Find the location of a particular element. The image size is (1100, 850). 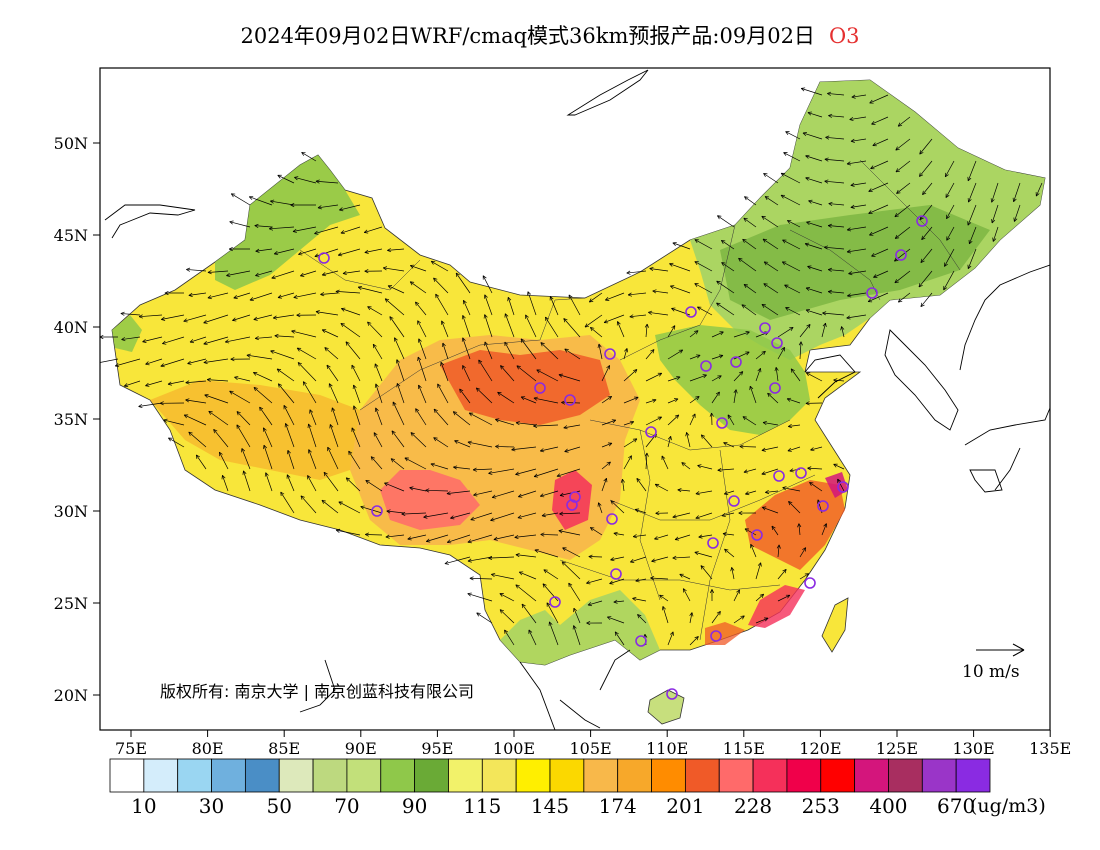

lat-tick-label: 30N is located at coordinates (71, 511).